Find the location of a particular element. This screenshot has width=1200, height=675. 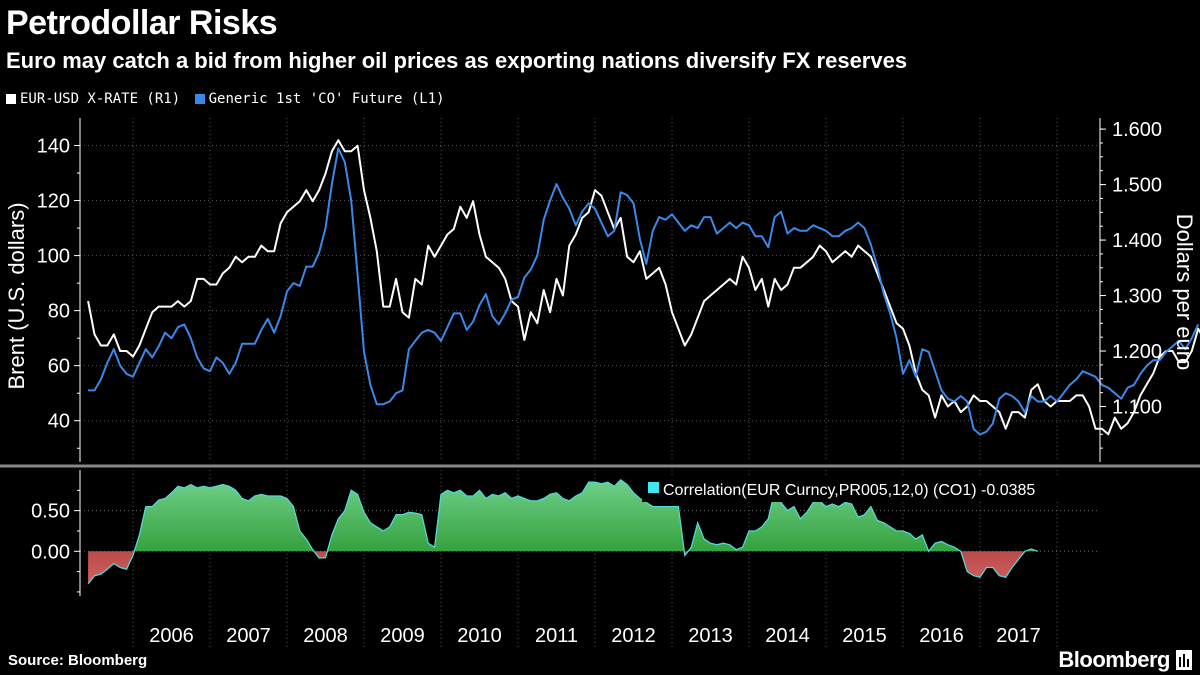

legend-swatch-brent is located at coordinates (199, 99).